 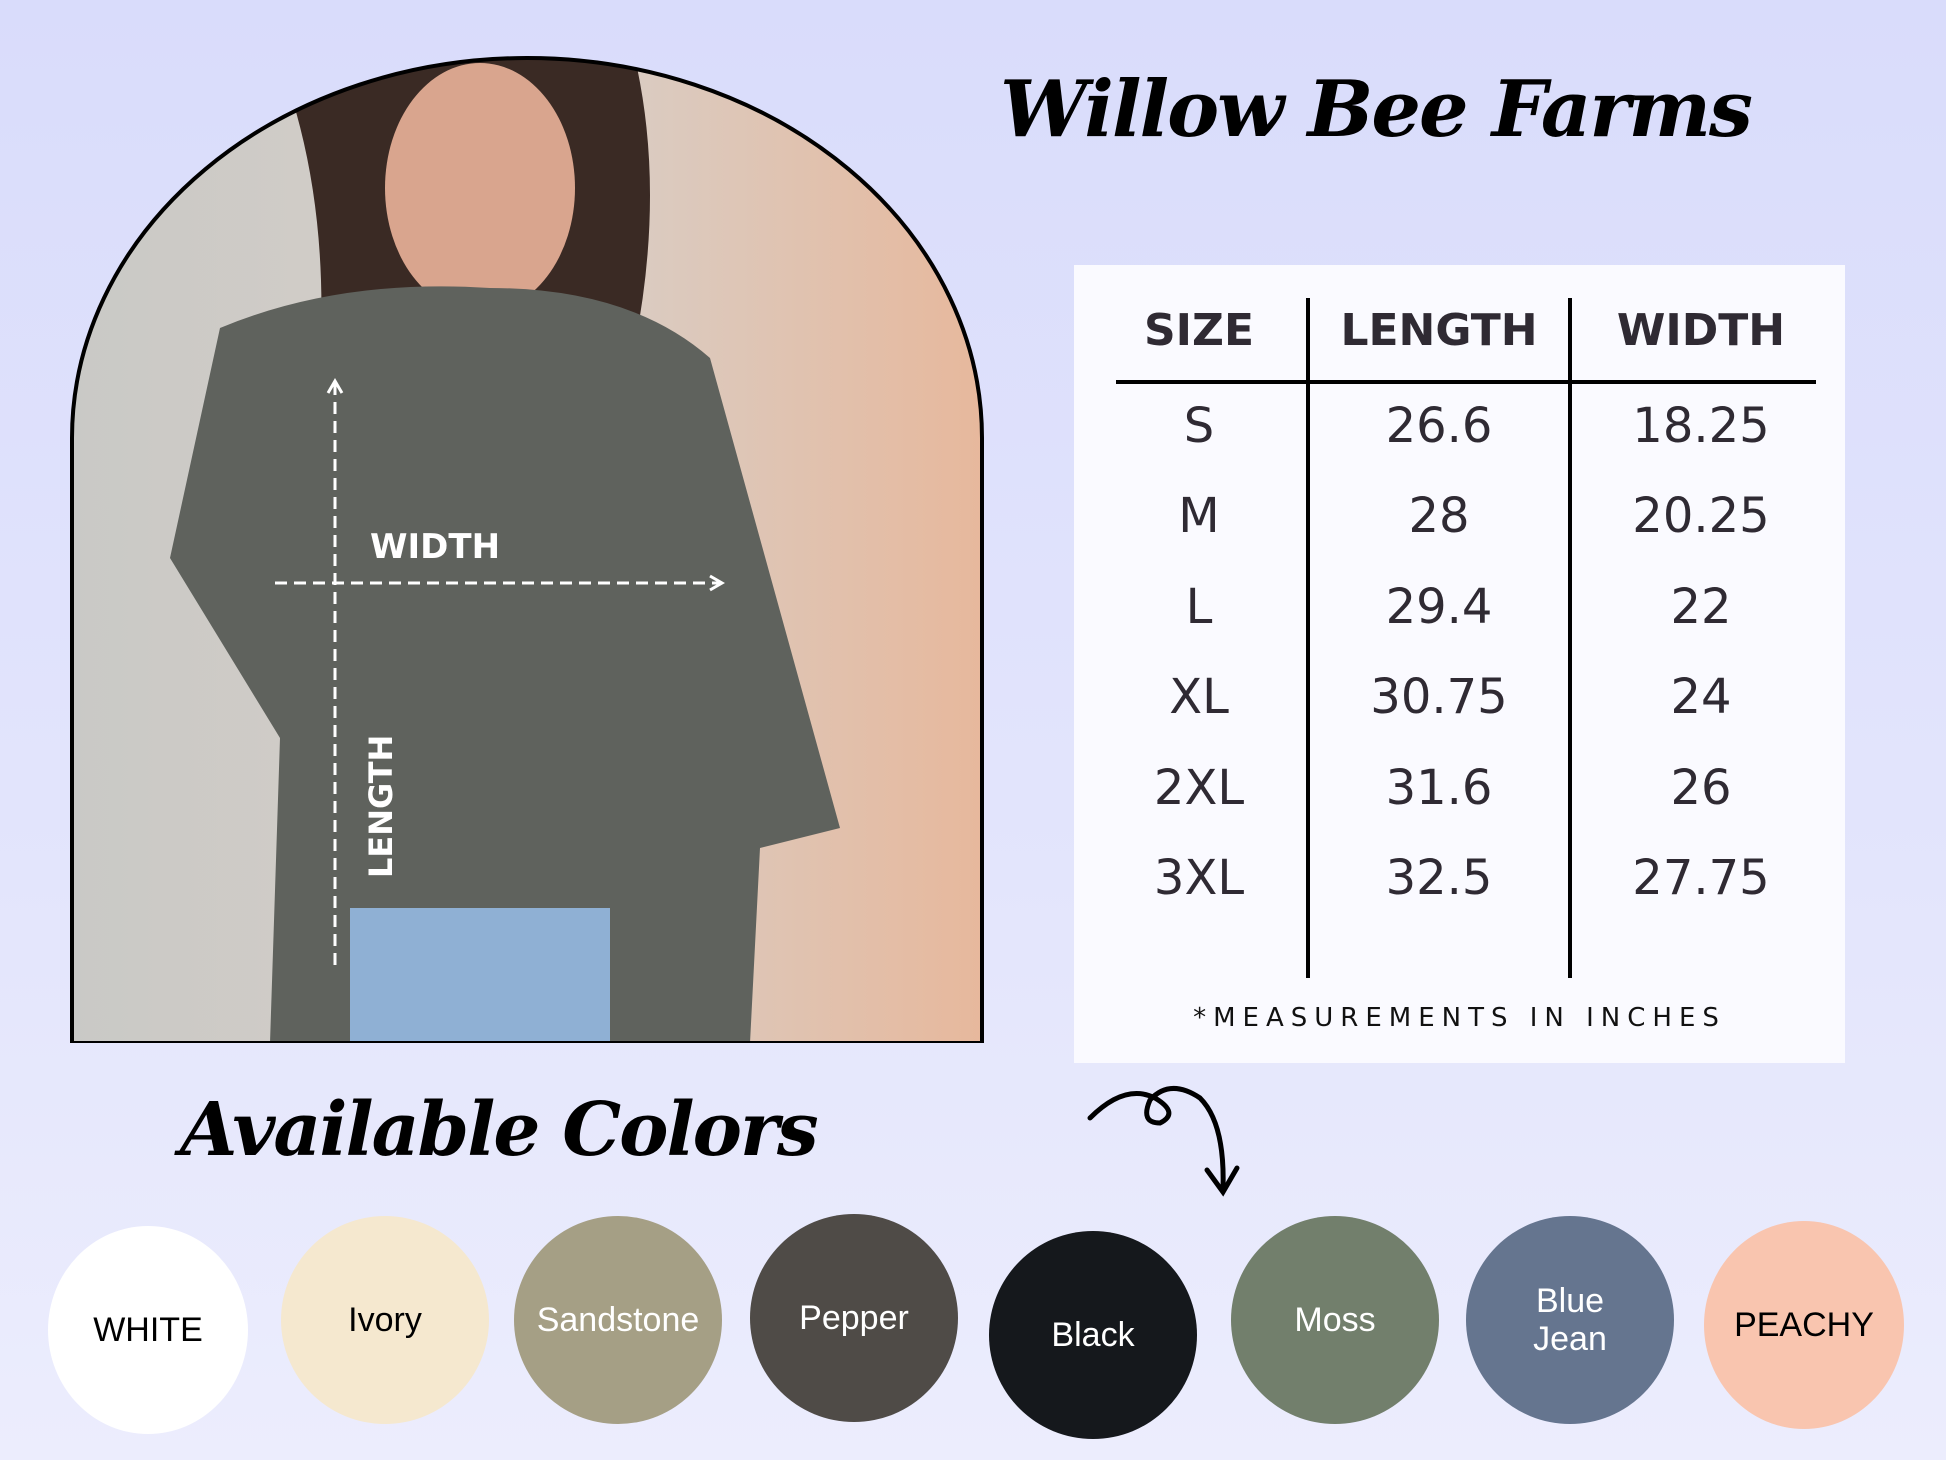 I want to click on header-divider, so click(x=1466, y=382).